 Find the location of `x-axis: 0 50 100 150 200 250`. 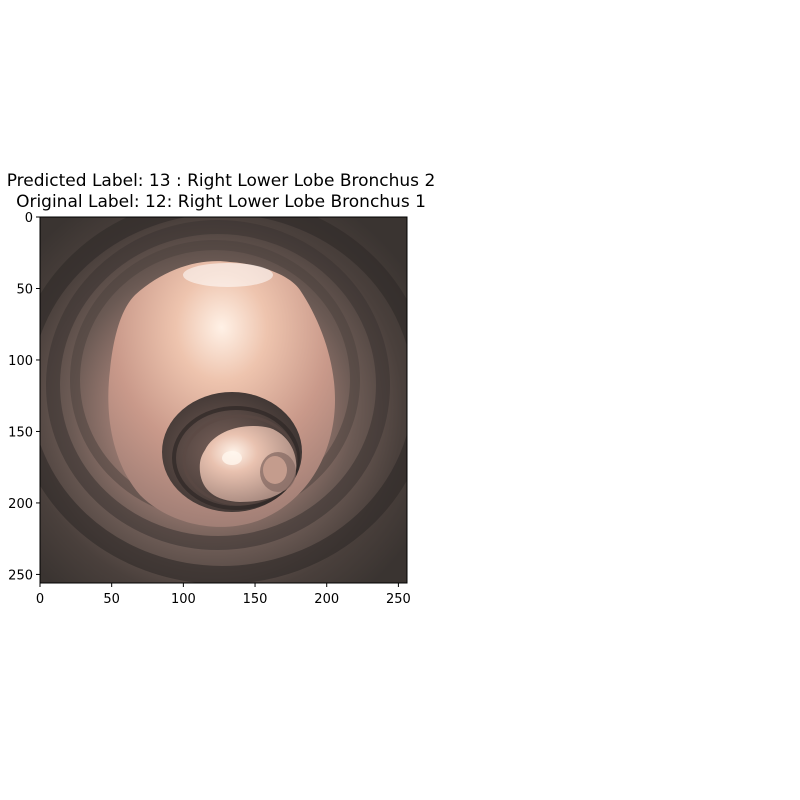

x-axis: 0 50 100 150 200 250 is located at coordinates (223, 595).